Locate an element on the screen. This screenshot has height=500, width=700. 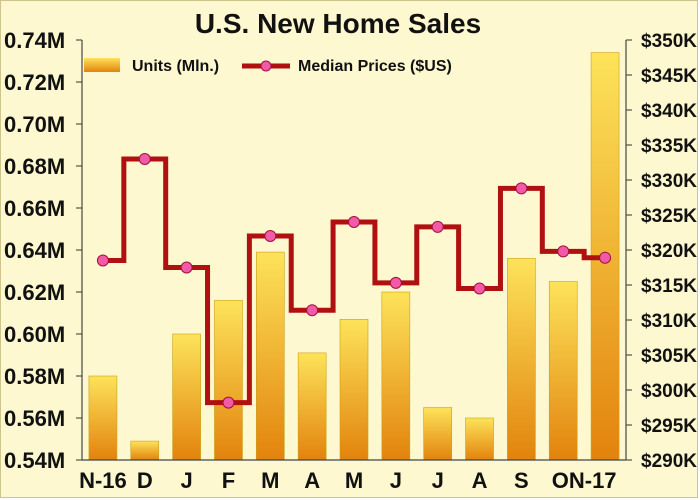
x-tick-label: F is located at coordinates (228, 480).